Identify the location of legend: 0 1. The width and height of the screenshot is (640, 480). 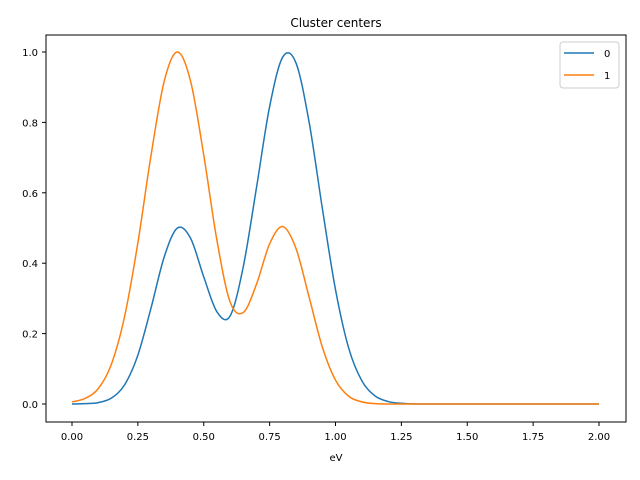
(589, 65).